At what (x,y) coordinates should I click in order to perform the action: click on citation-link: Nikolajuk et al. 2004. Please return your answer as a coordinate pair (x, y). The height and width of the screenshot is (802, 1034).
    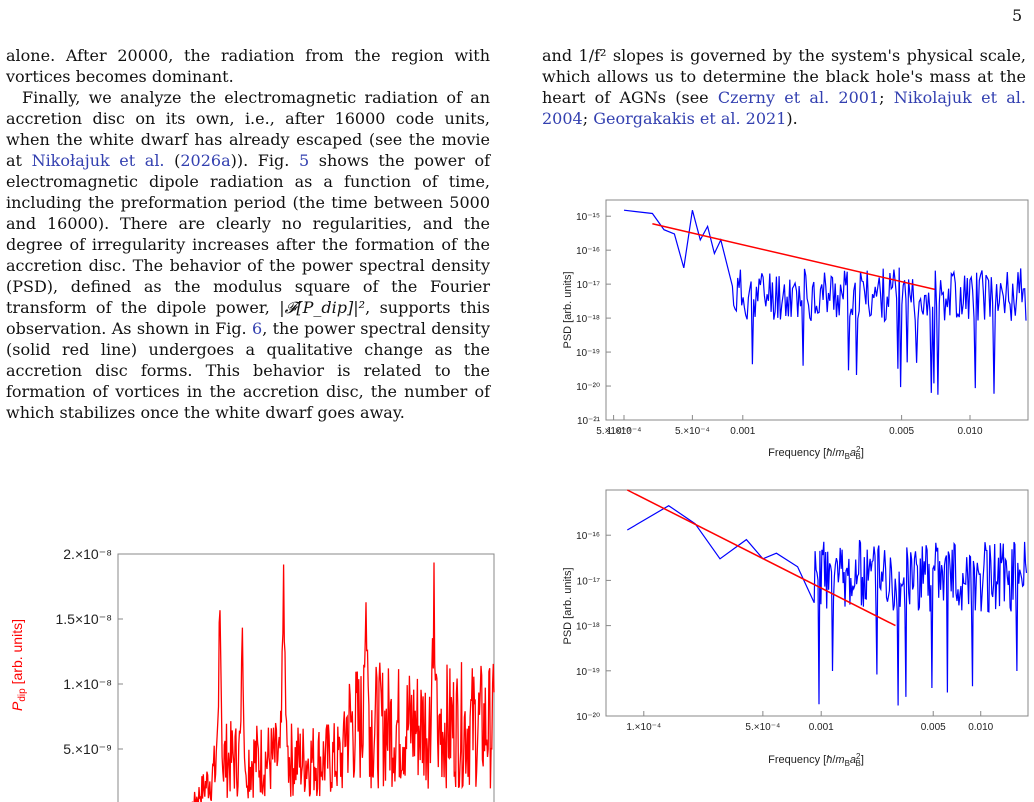
    Looking at the image, I should click on (784, 108).